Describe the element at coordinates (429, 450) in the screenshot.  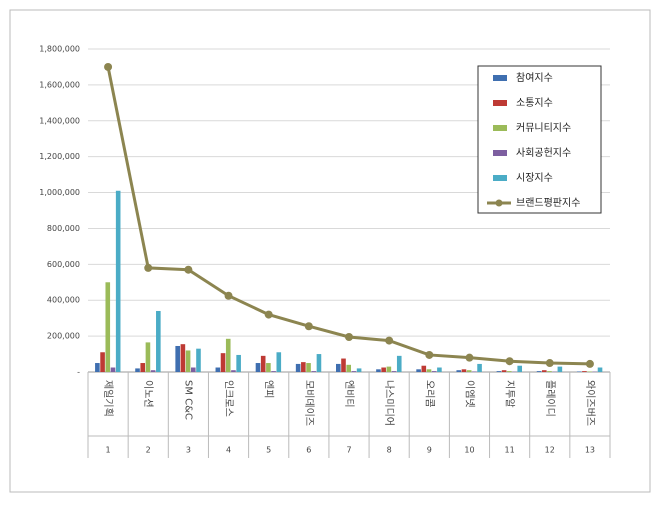
I see `rank-label: 9` at that location.